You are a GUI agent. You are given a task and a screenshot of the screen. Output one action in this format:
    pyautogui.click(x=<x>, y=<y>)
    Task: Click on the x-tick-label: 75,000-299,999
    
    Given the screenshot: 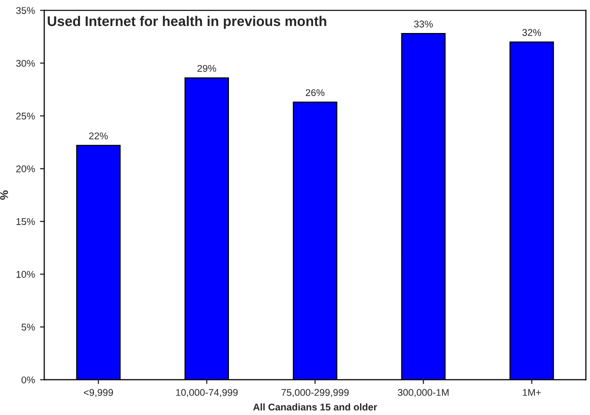 What is the action you would take?
    pyautogui.click(x=315, y=393)
    